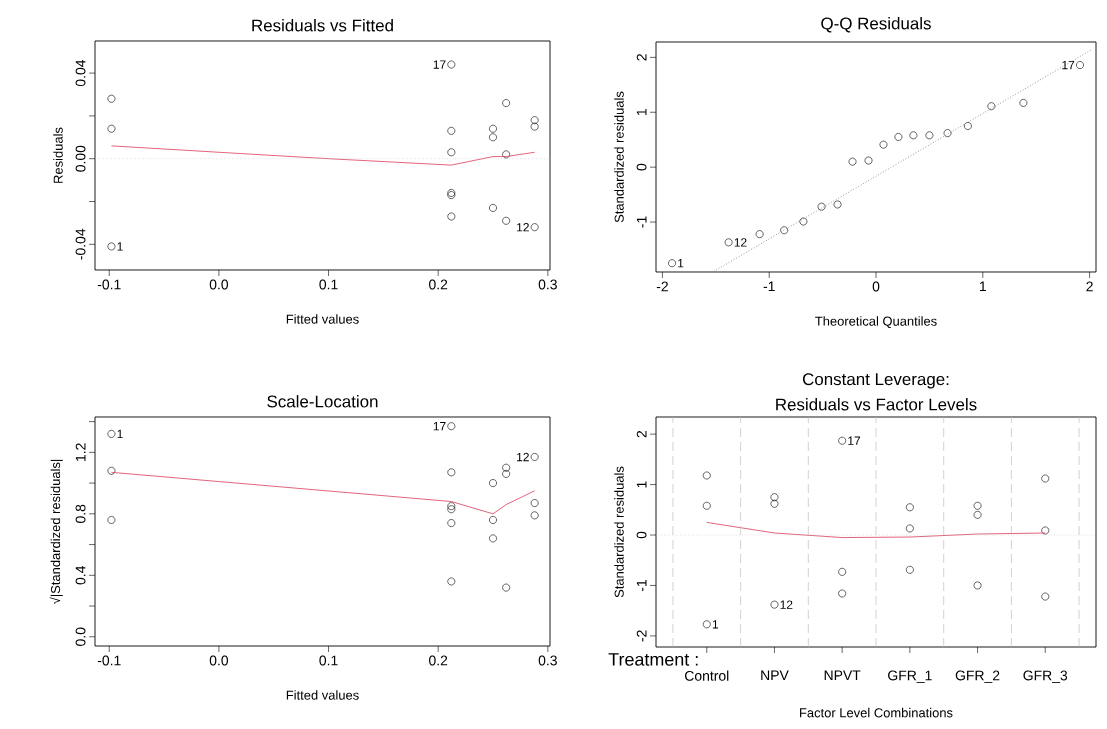 Image resolution: width=1107 pixels, height=729 pixels. I want to click on y-tick-label: 0.8, so click(80, 513).